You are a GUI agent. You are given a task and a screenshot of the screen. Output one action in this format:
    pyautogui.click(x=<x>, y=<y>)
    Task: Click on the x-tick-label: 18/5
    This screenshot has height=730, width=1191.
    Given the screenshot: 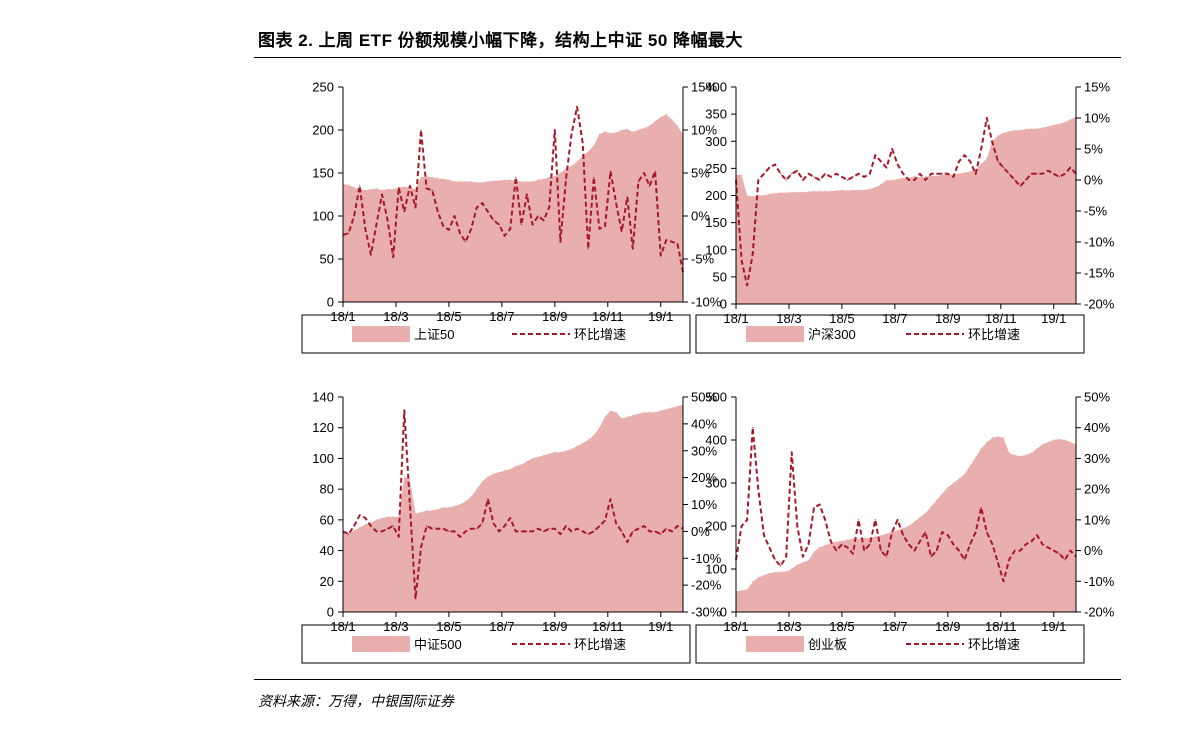 What is the action you would take?
    pyautogui.click(x=448, y=316)
    